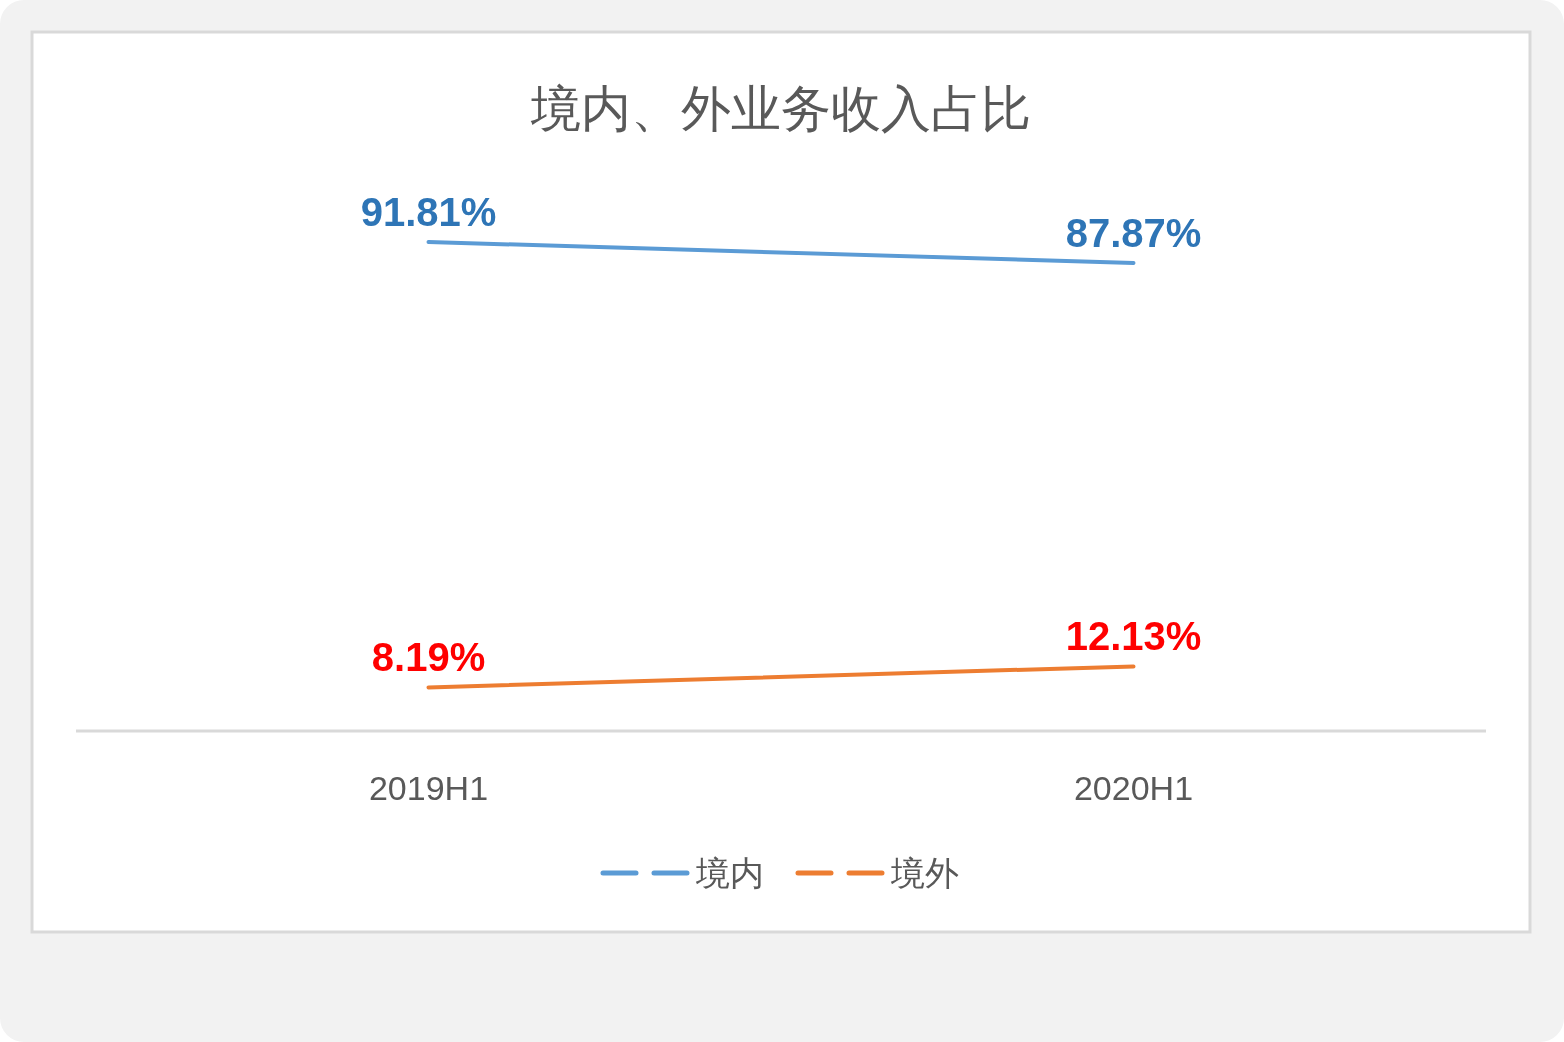  I want to click on legend-label: 境外, so click(924, 873).